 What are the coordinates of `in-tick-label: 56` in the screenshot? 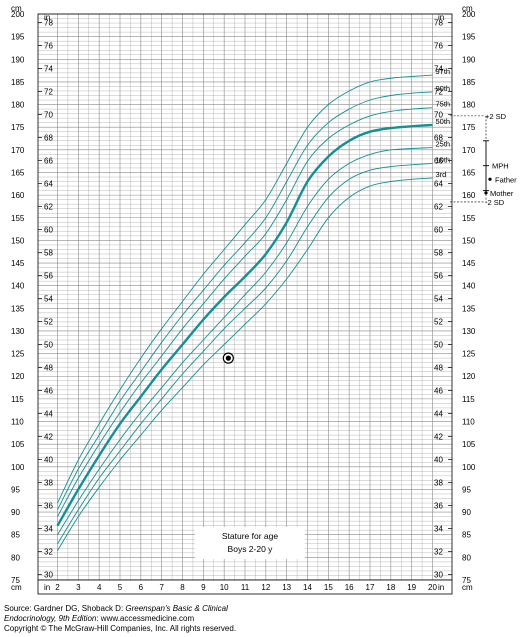 It's located at (48, 276).